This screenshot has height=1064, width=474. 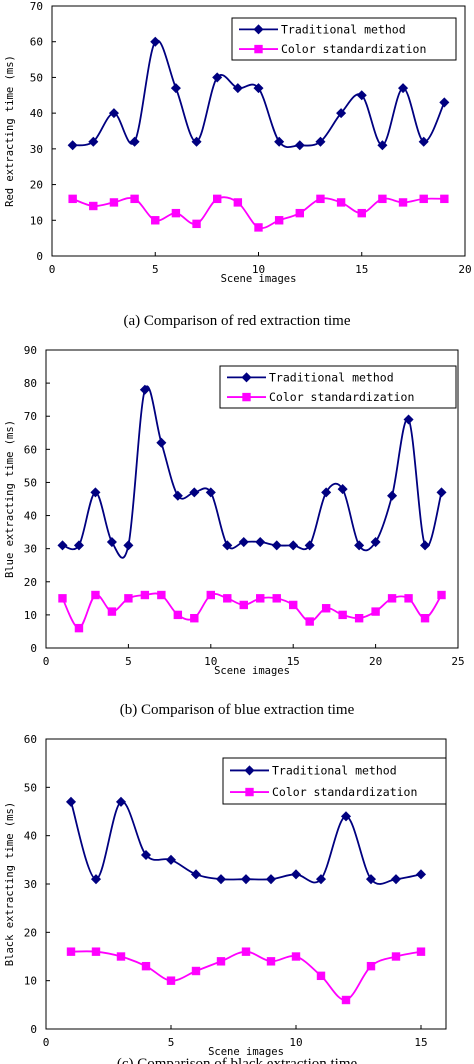 I want to click on x-tick-label: 20, so click(x=464, y=269).